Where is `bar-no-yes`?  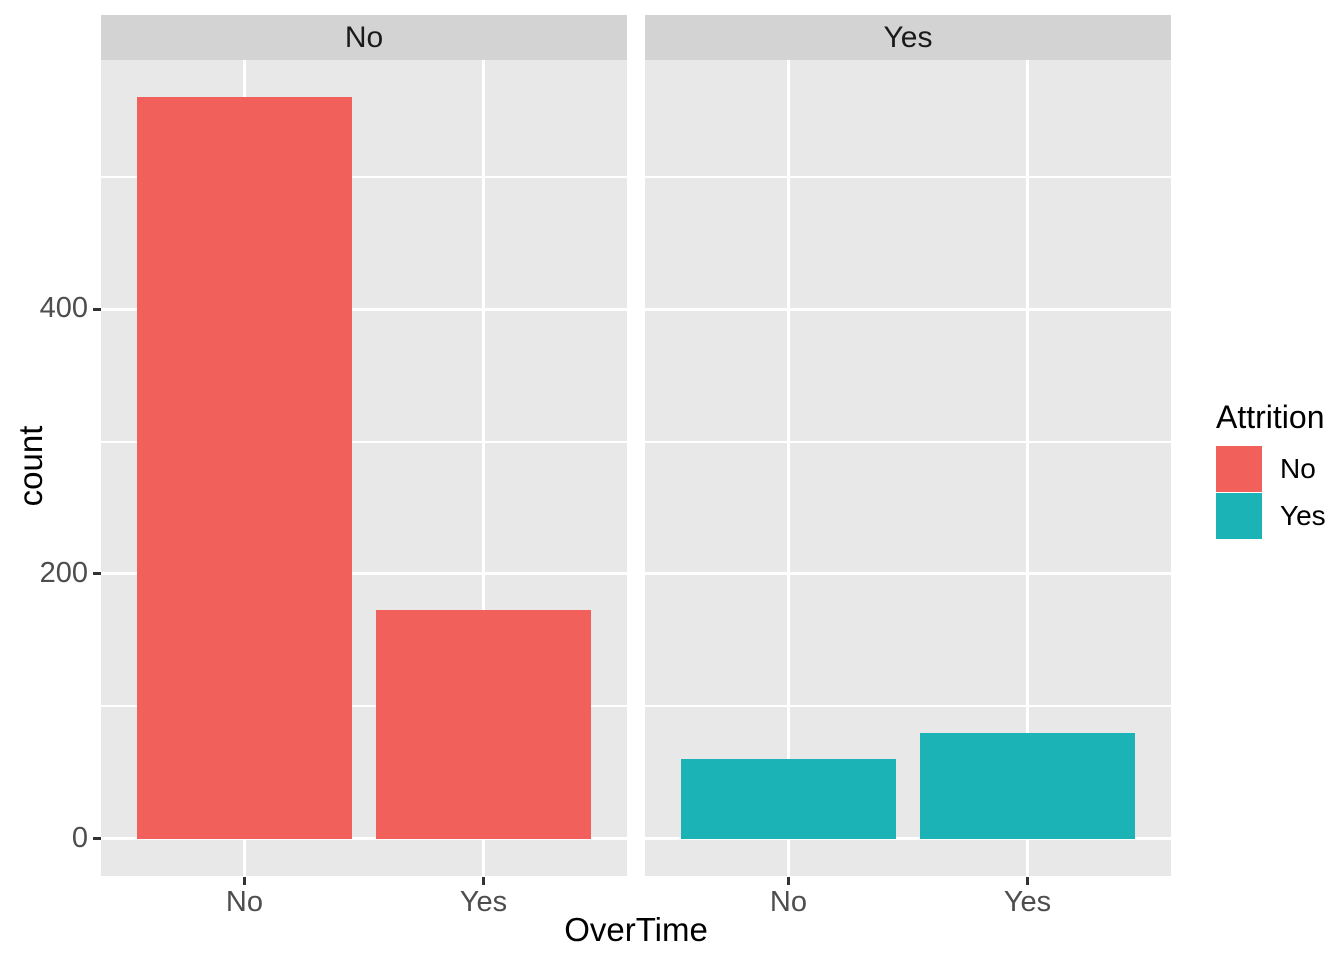 bar-no-yes is located at coordinates (483, 724).